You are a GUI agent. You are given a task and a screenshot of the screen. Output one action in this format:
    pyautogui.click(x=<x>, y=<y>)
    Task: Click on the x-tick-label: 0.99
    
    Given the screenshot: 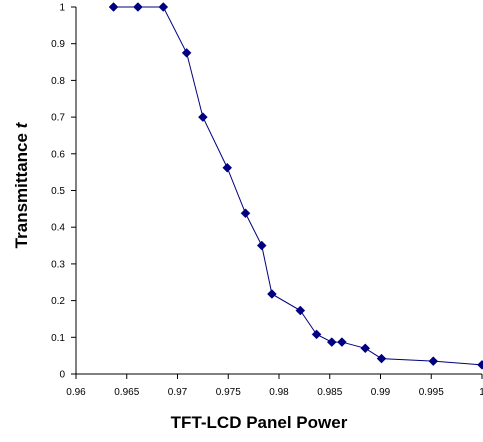 What is the action you would take?
    pyautogui.click(x=381, y=392)
    